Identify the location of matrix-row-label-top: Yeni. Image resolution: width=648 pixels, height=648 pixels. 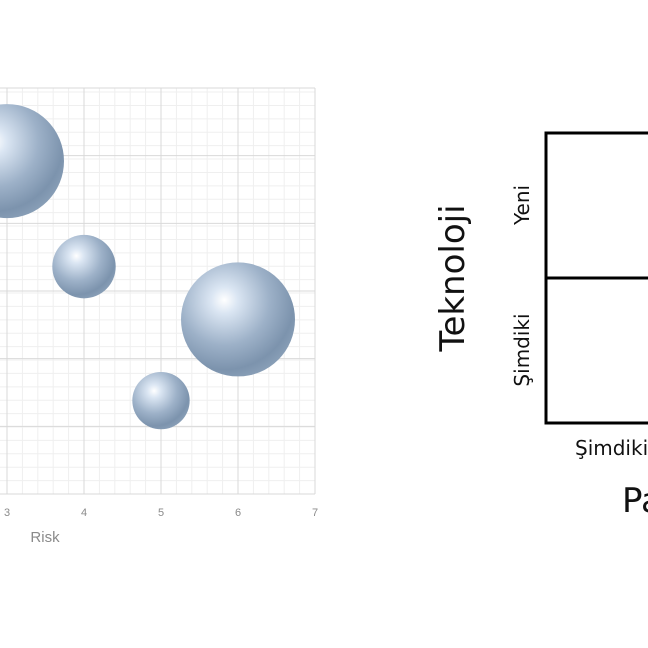
(522, 205).